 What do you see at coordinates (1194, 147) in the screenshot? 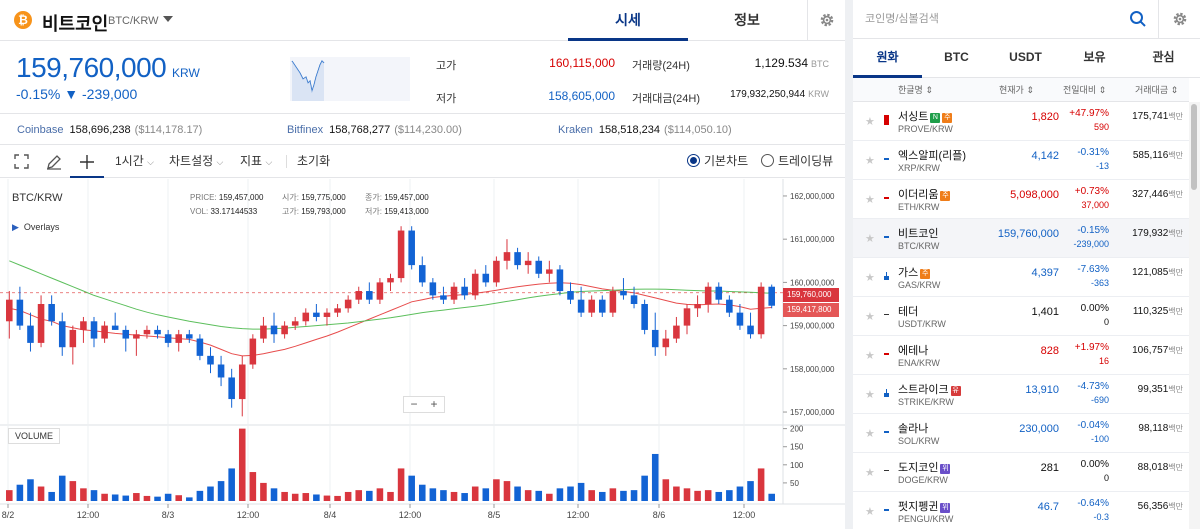
I see `scroll-thumb` at bounding box center [1194, 147].